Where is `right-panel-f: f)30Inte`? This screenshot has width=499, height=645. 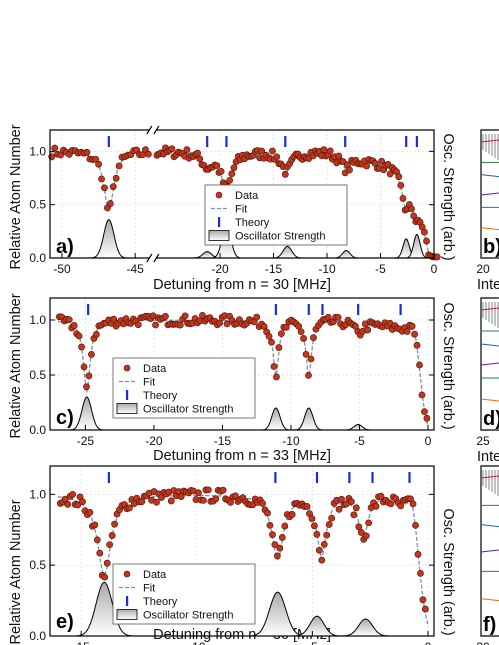 right-panel-f: f)30Inte is located at coordinates (487, 555).